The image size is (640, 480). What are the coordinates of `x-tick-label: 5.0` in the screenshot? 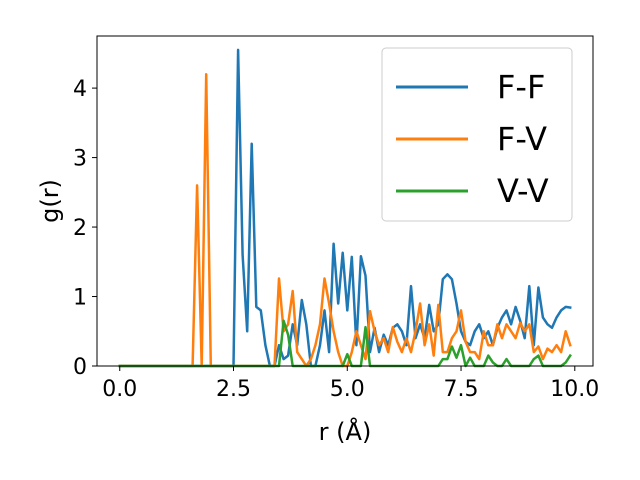 It's located at (347, 389).